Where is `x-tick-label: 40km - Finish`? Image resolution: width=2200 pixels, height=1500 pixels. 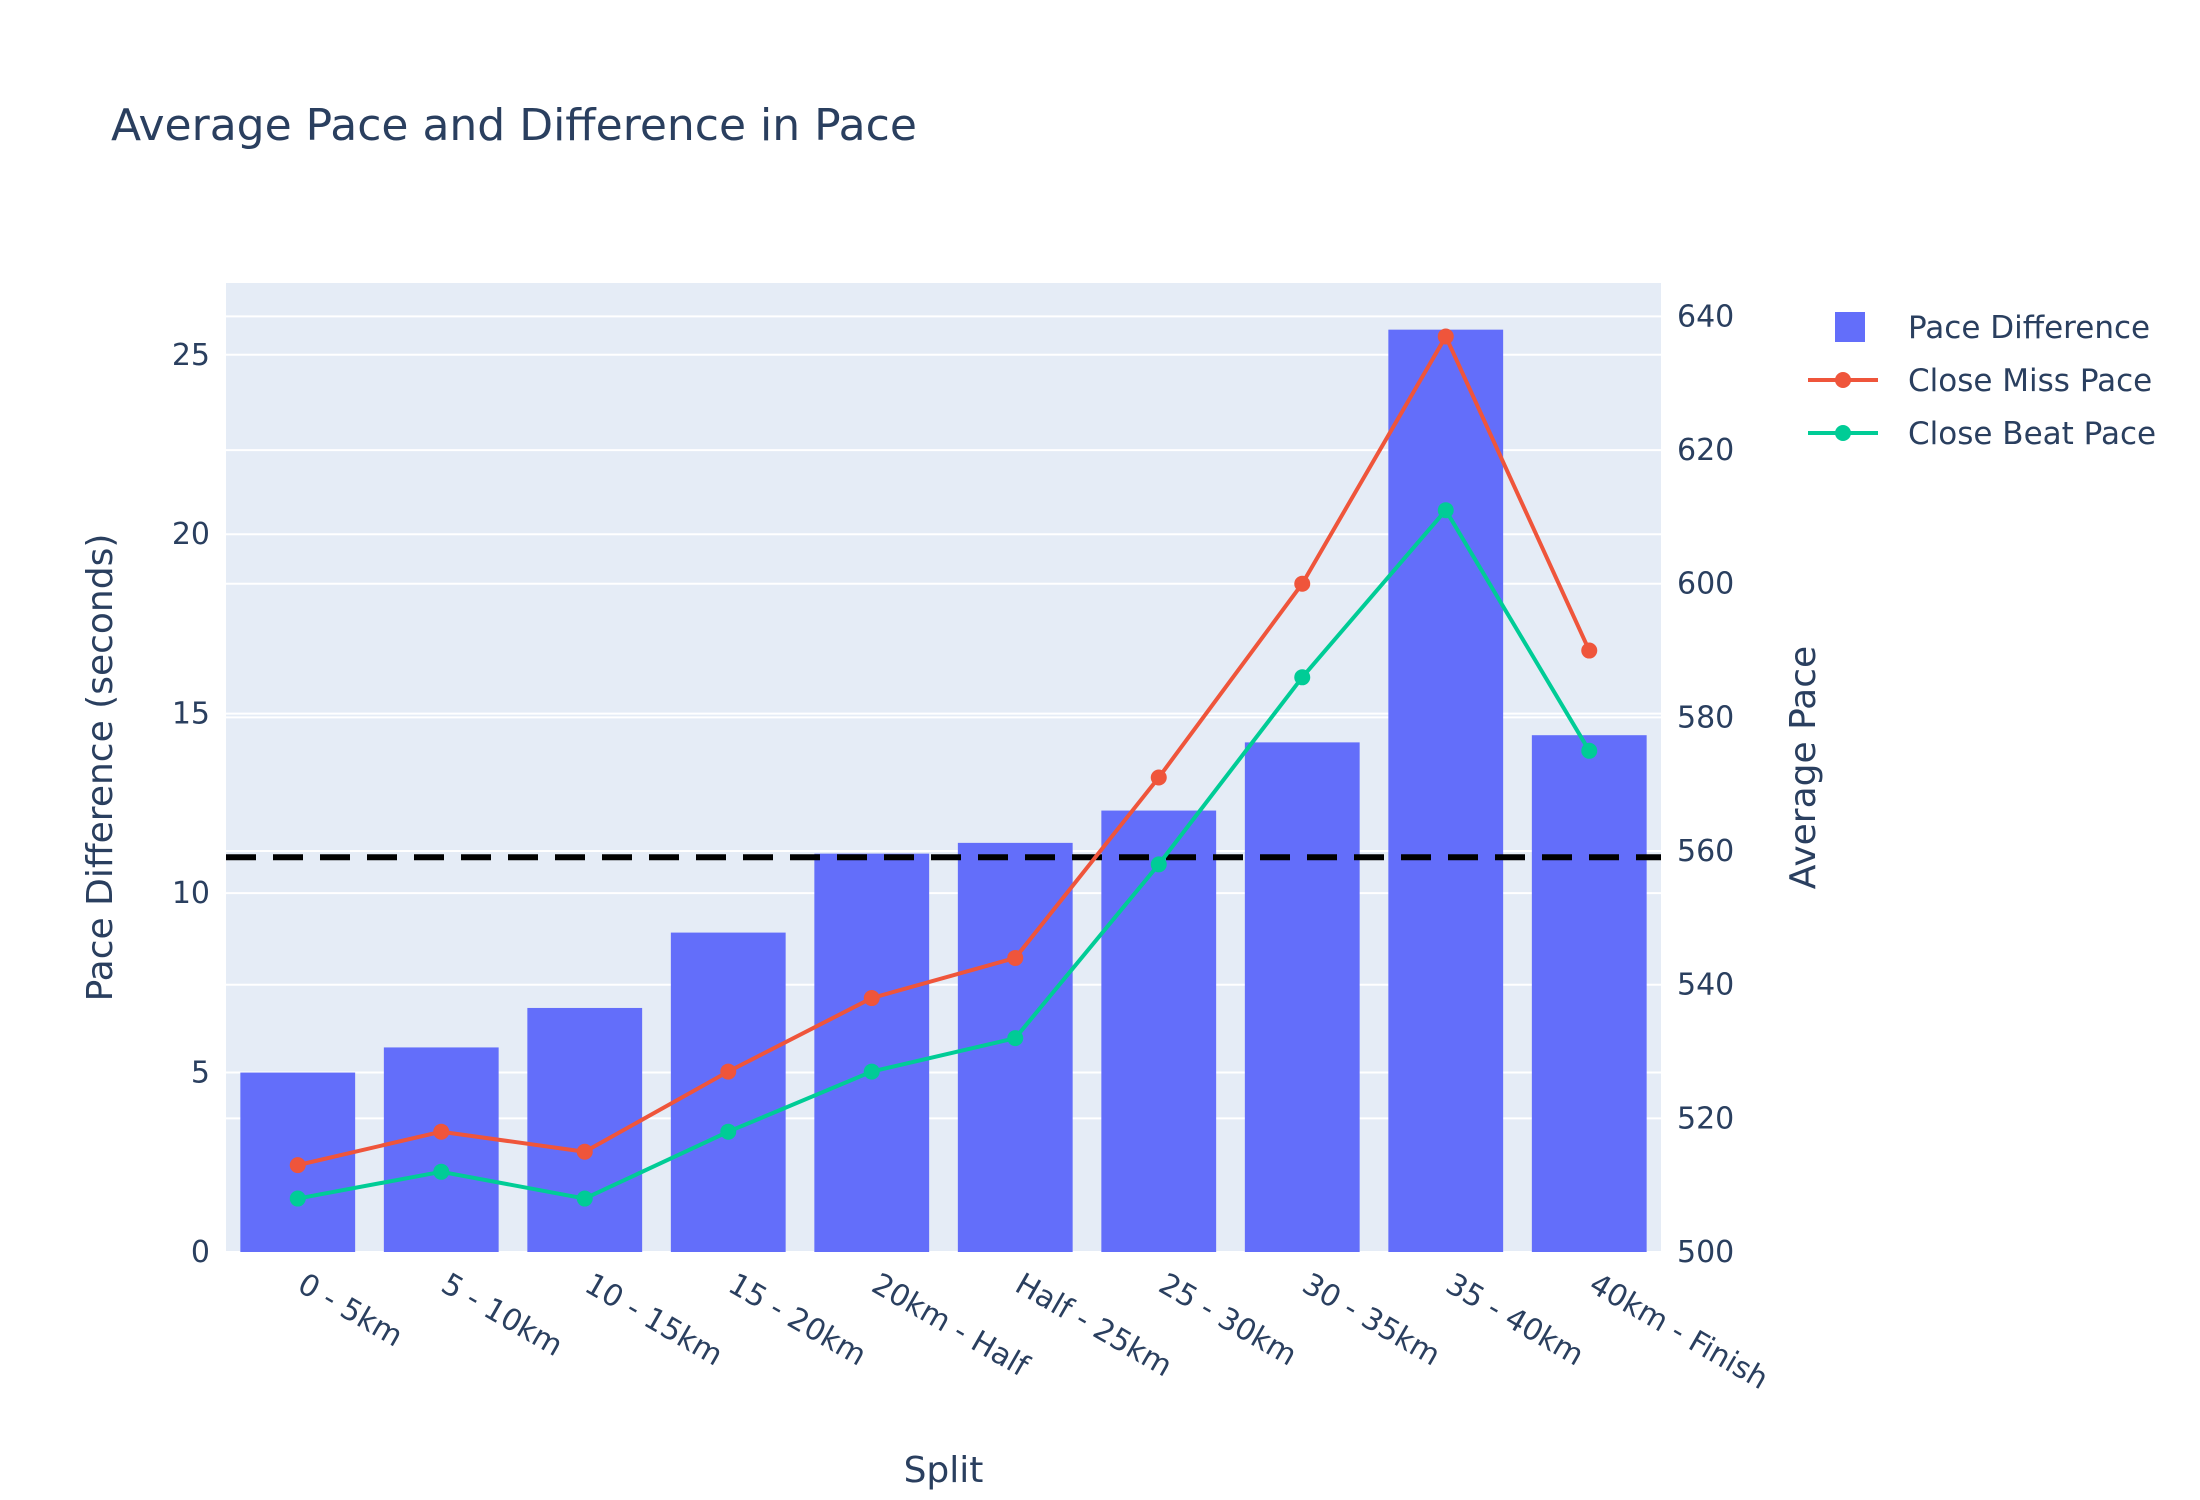
x-tick-label: 40km - Finish is located at coordinates (1678, 1332).